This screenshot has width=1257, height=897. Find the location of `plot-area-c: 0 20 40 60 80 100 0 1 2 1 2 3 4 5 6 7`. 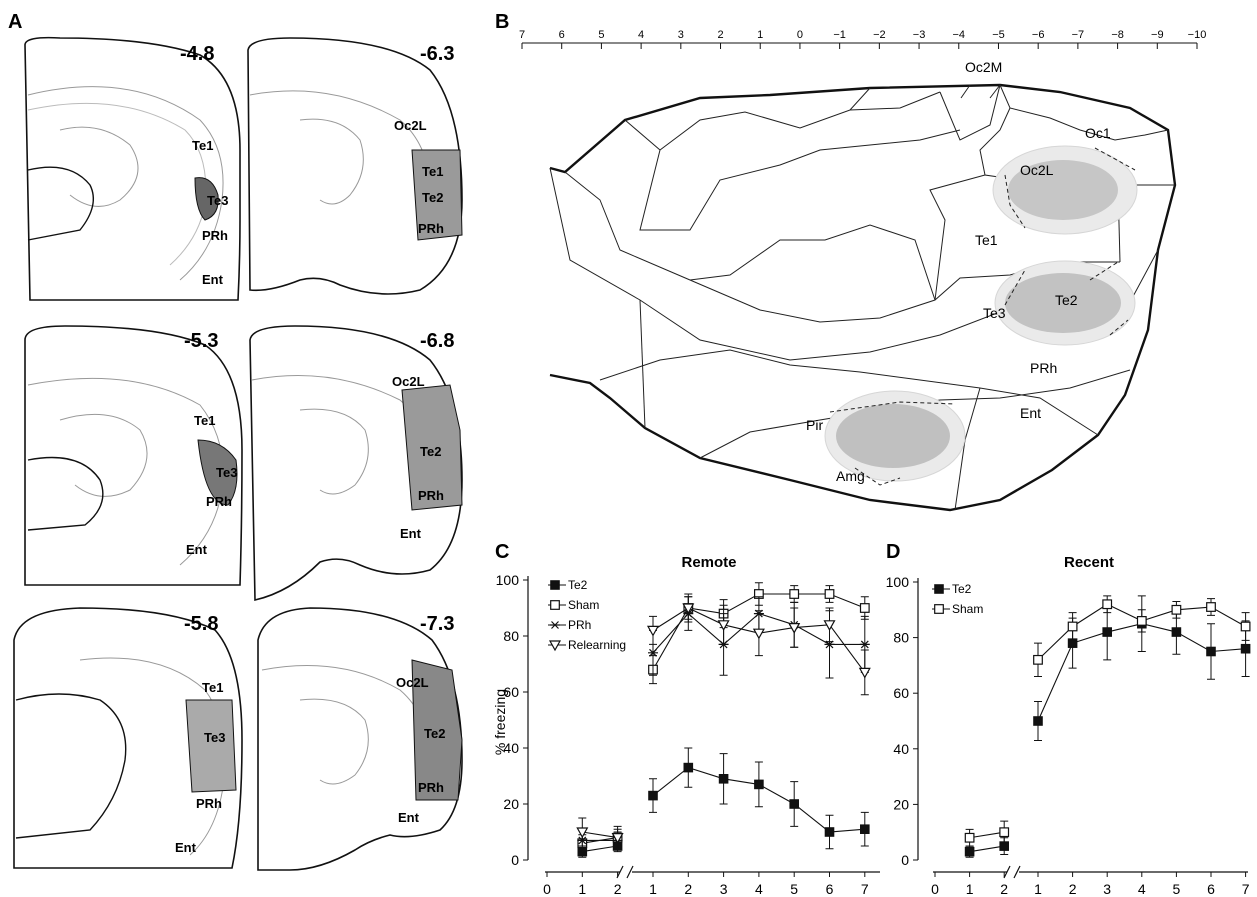

plot-area-c: 0 20 40 60 80 100 0 1 2 1 2 3 4 5 6 7 is located at coordinates (688, 734).